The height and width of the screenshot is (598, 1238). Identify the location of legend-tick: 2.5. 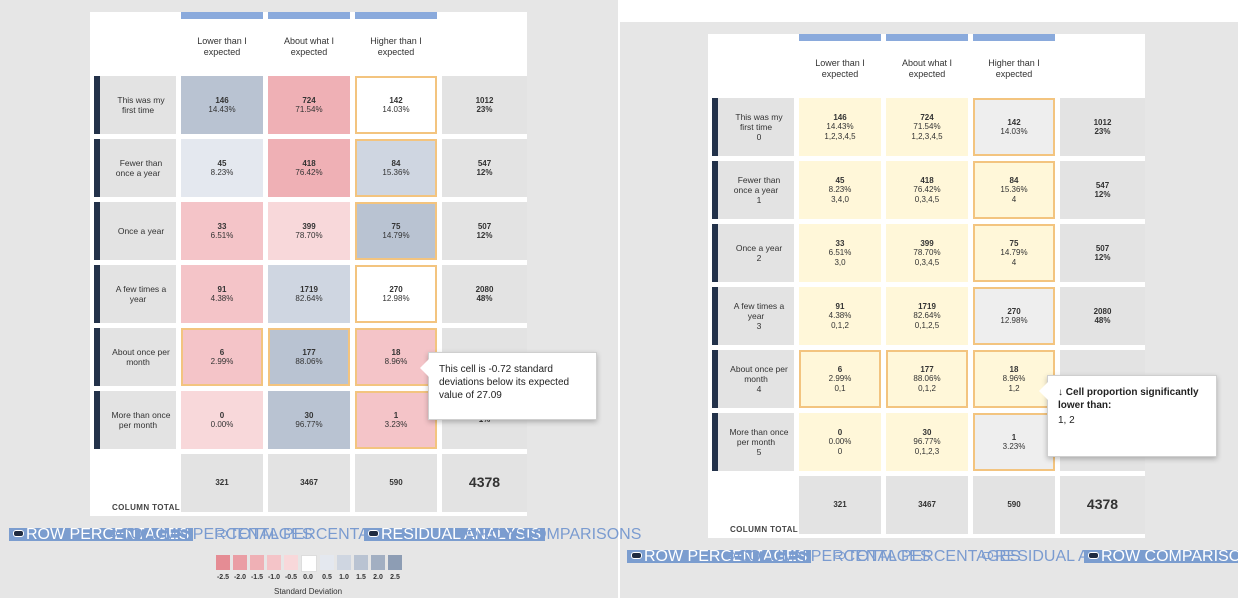
(395, 577).